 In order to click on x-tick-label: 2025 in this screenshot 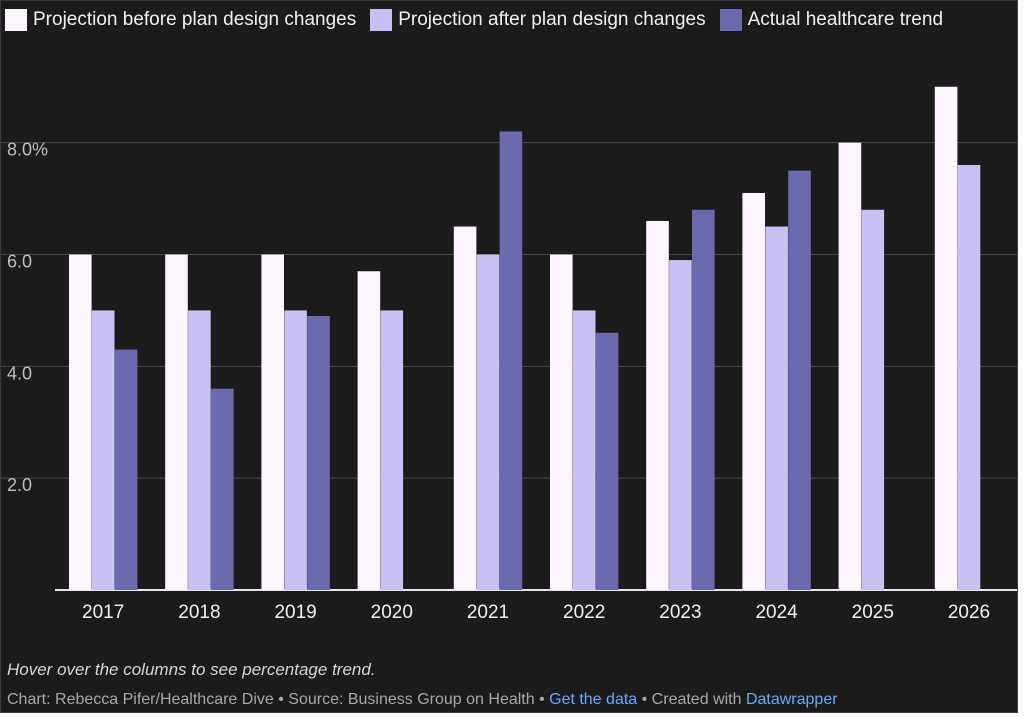, I will do `click(873, 612)`.